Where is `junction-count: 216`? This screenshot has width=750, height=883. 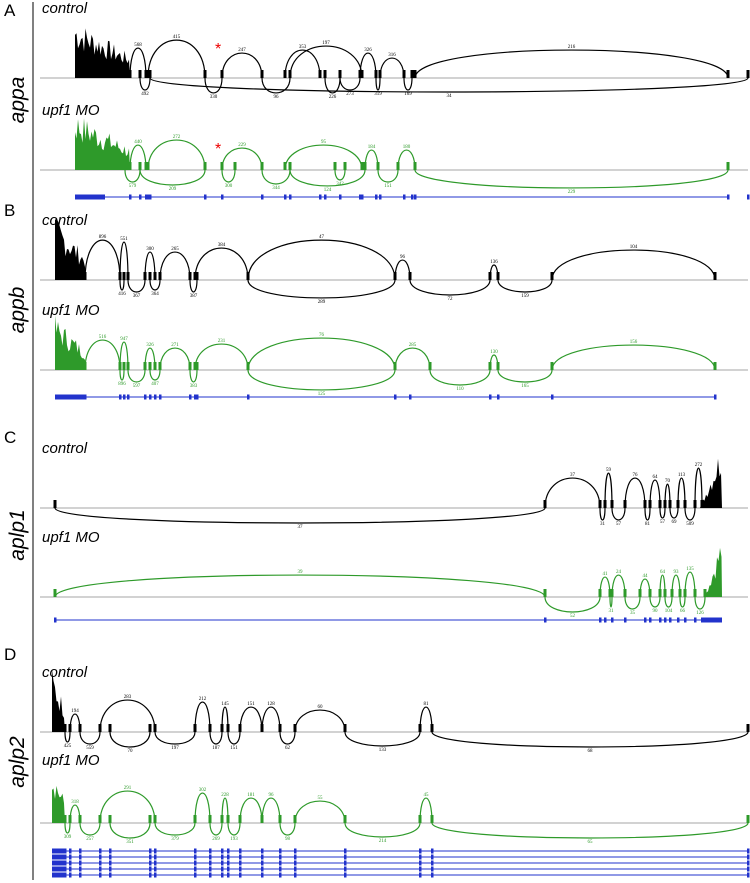 junction-count: 216 is located at coordinates (572, 47).